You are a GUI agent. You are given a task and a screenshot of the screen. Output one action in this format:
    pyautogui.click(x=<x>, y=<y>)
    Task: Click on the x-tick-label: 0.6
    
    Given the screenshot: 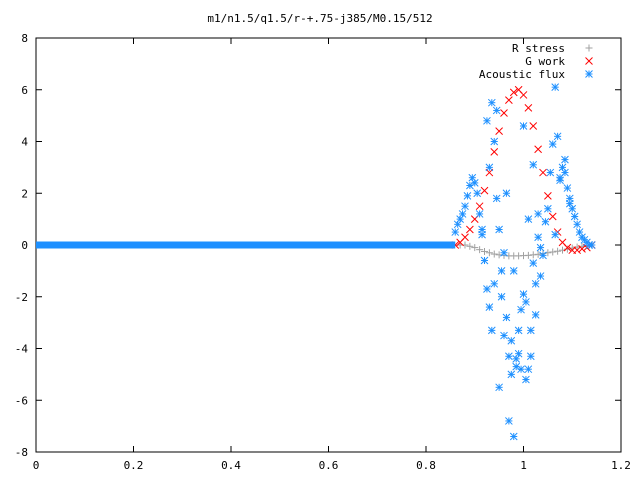 What is the action you would take?
    pyautogui.click(x=329, y=465)
    